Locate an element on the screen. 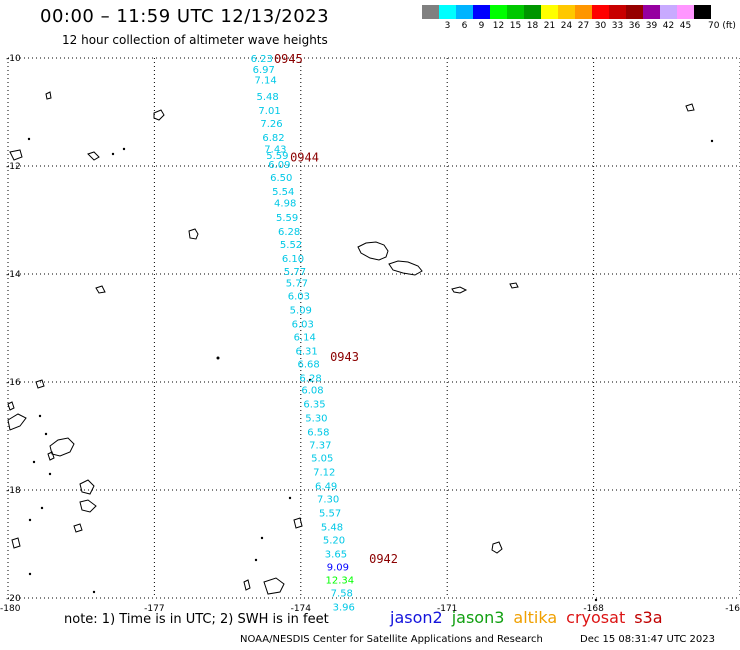 The height and width of the screenshot is (650, 740). wave-height-label: 5.57 is located at coordinates (330, 514).